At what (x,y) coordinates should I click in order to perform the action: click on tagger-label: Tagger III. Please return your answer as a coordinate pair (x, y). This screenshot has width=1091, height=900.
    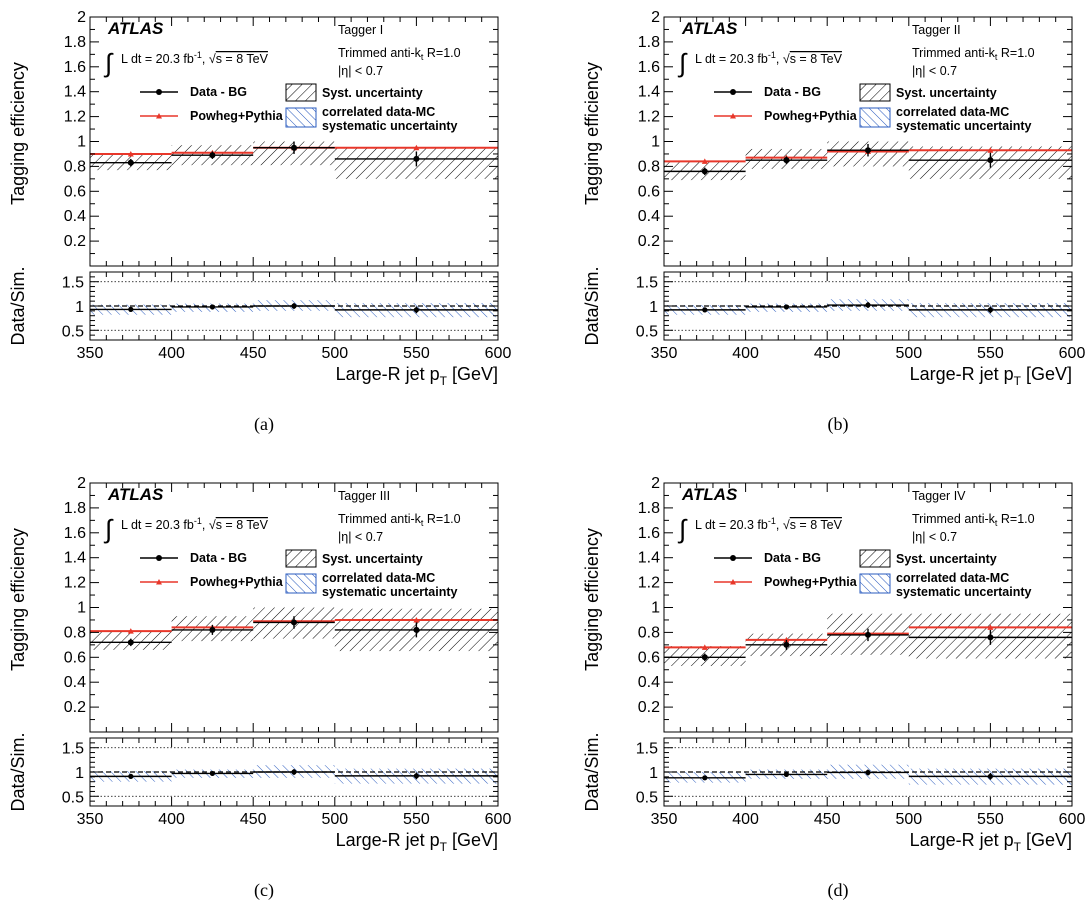
    Looking at the image, I should click on (364, 496).